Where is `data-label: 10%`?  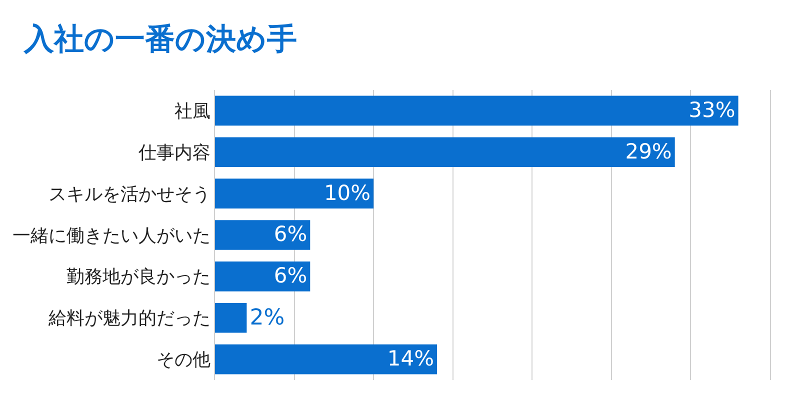
data-label: 10% is located at coordinates (347, 192).